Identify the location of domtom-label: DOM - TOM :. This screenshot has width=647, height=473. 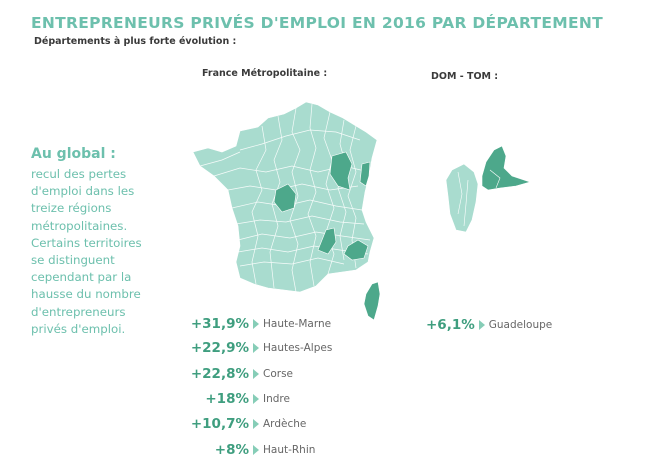
(465, 76).